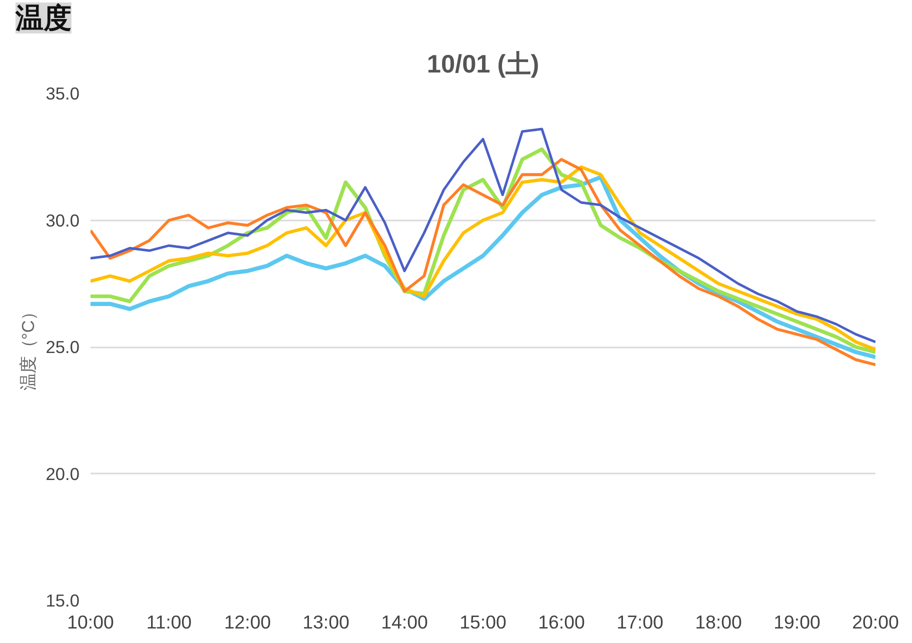 The width and height of the screenshot is (912, 643). Describe the element at coordinates (483, 64) in the screenshot. I see `chart-title: 10/01 (土)` at that location.